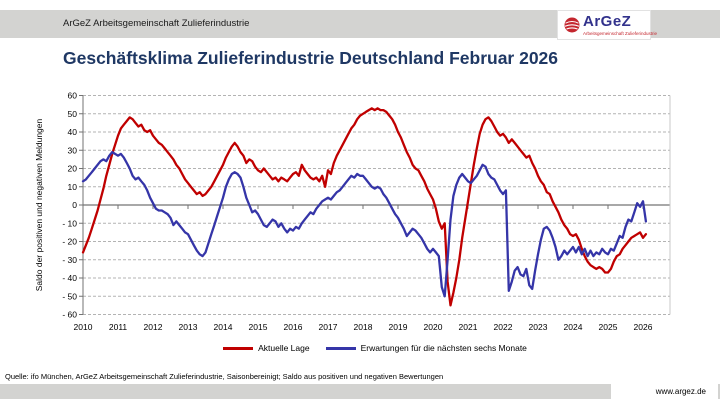 Image resolution: width=720 pixels, height=405 pixels. What do you see at coordinates (340, 348) in the screenshot?
I see `legend-swatch-erwartungen` at bounding box center [340, 348].